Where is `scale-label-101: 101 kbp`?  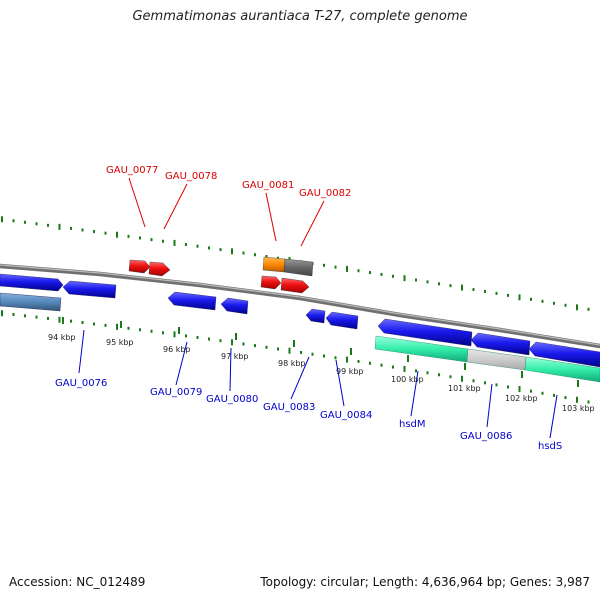 scale-label-101: 101 kbp is located at coordinates (464, 388).